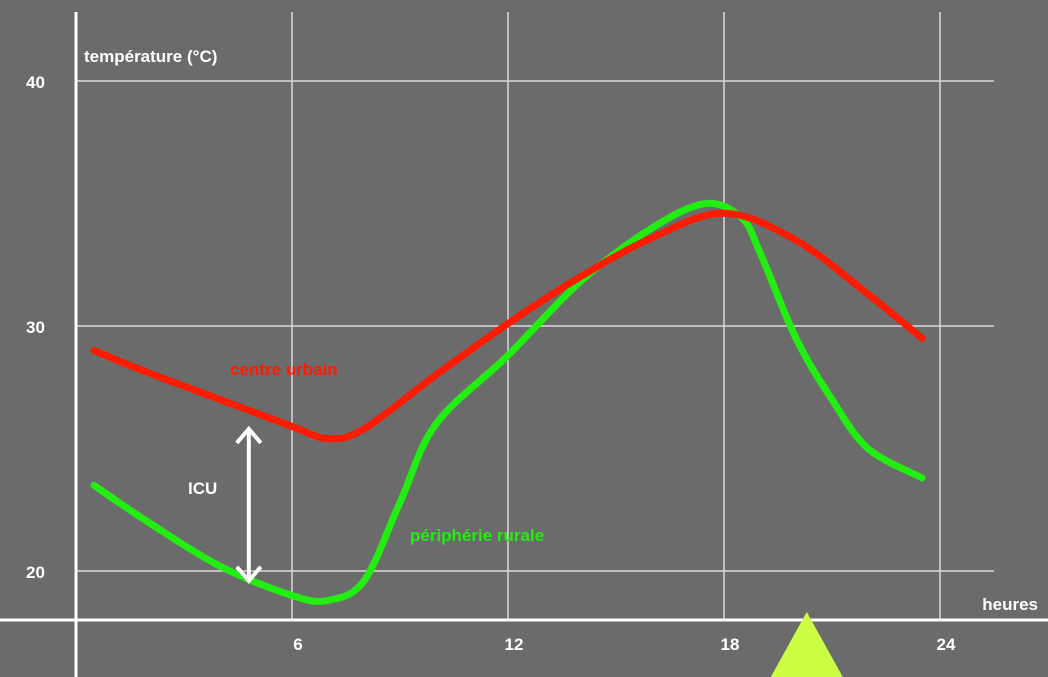 This screenshot has width=1048, height=677. Describe the element at coordinates (730, 644) in the screenshot. I see `x-tick-label: 18` at that location.